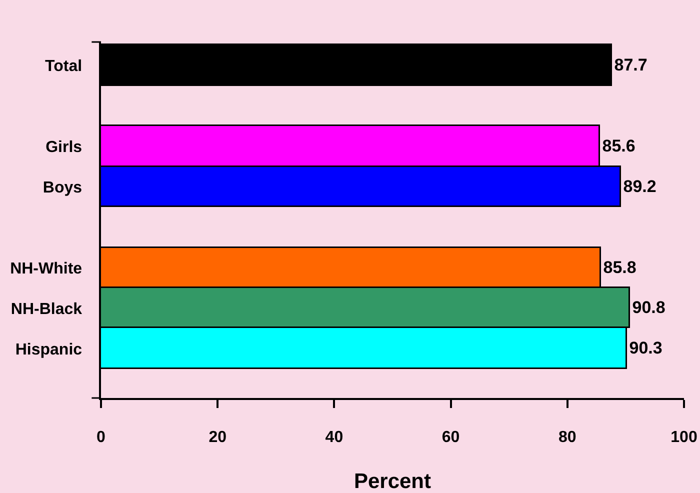 The width and height of the screenshot is (700, 493). What do you see at coordinates (62, 187) in the screenshot?
I see `y-tick-label: Boys` at bounding box center [62, 187].